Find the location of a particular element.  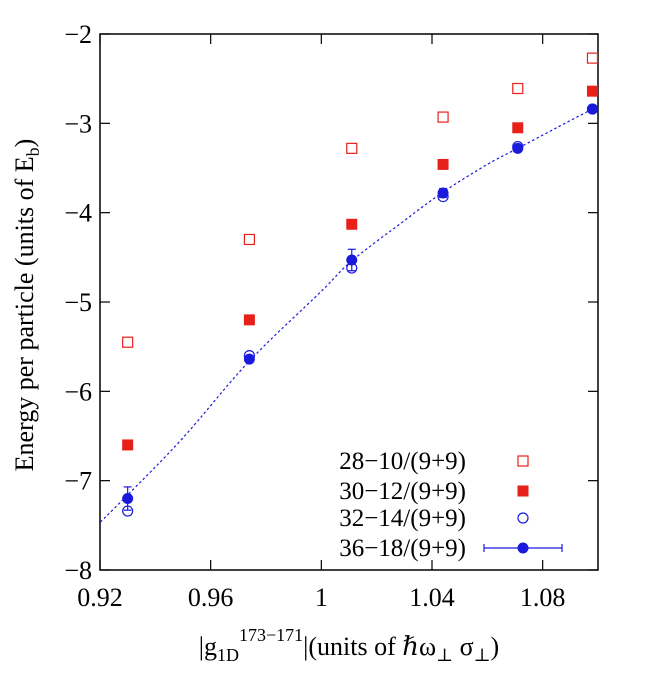

y-tick-label: −4 is located at coordinates (78, 213).